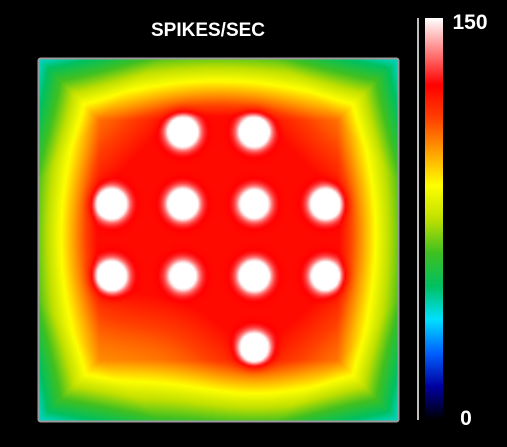  I want to click on chart-title: SPIKES/SEC, so click(208, 30).